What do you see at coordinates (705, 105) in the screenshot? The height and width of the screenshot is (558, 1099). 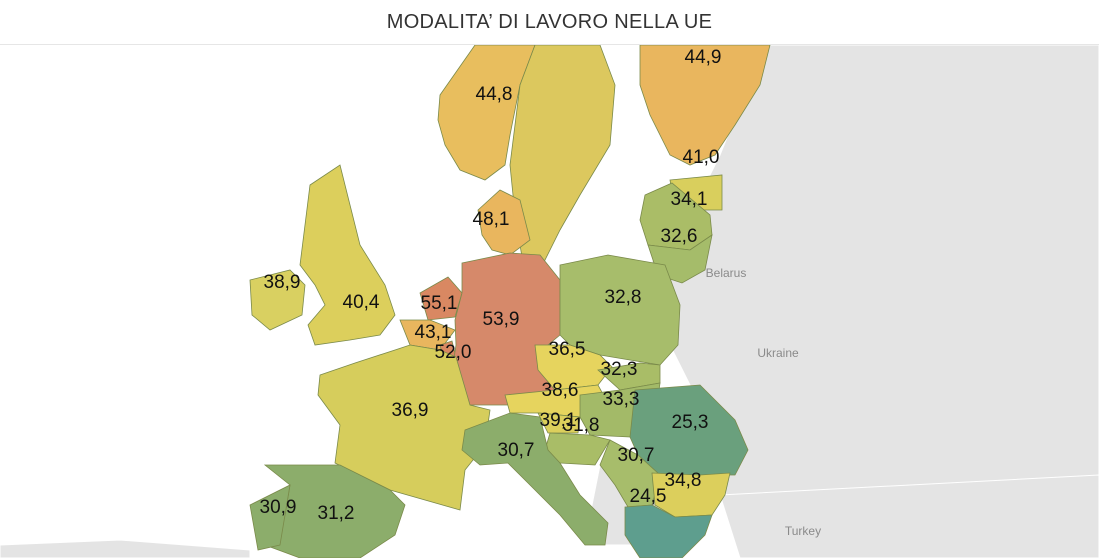 I see `region-finland` at bounding box center [705, 105].